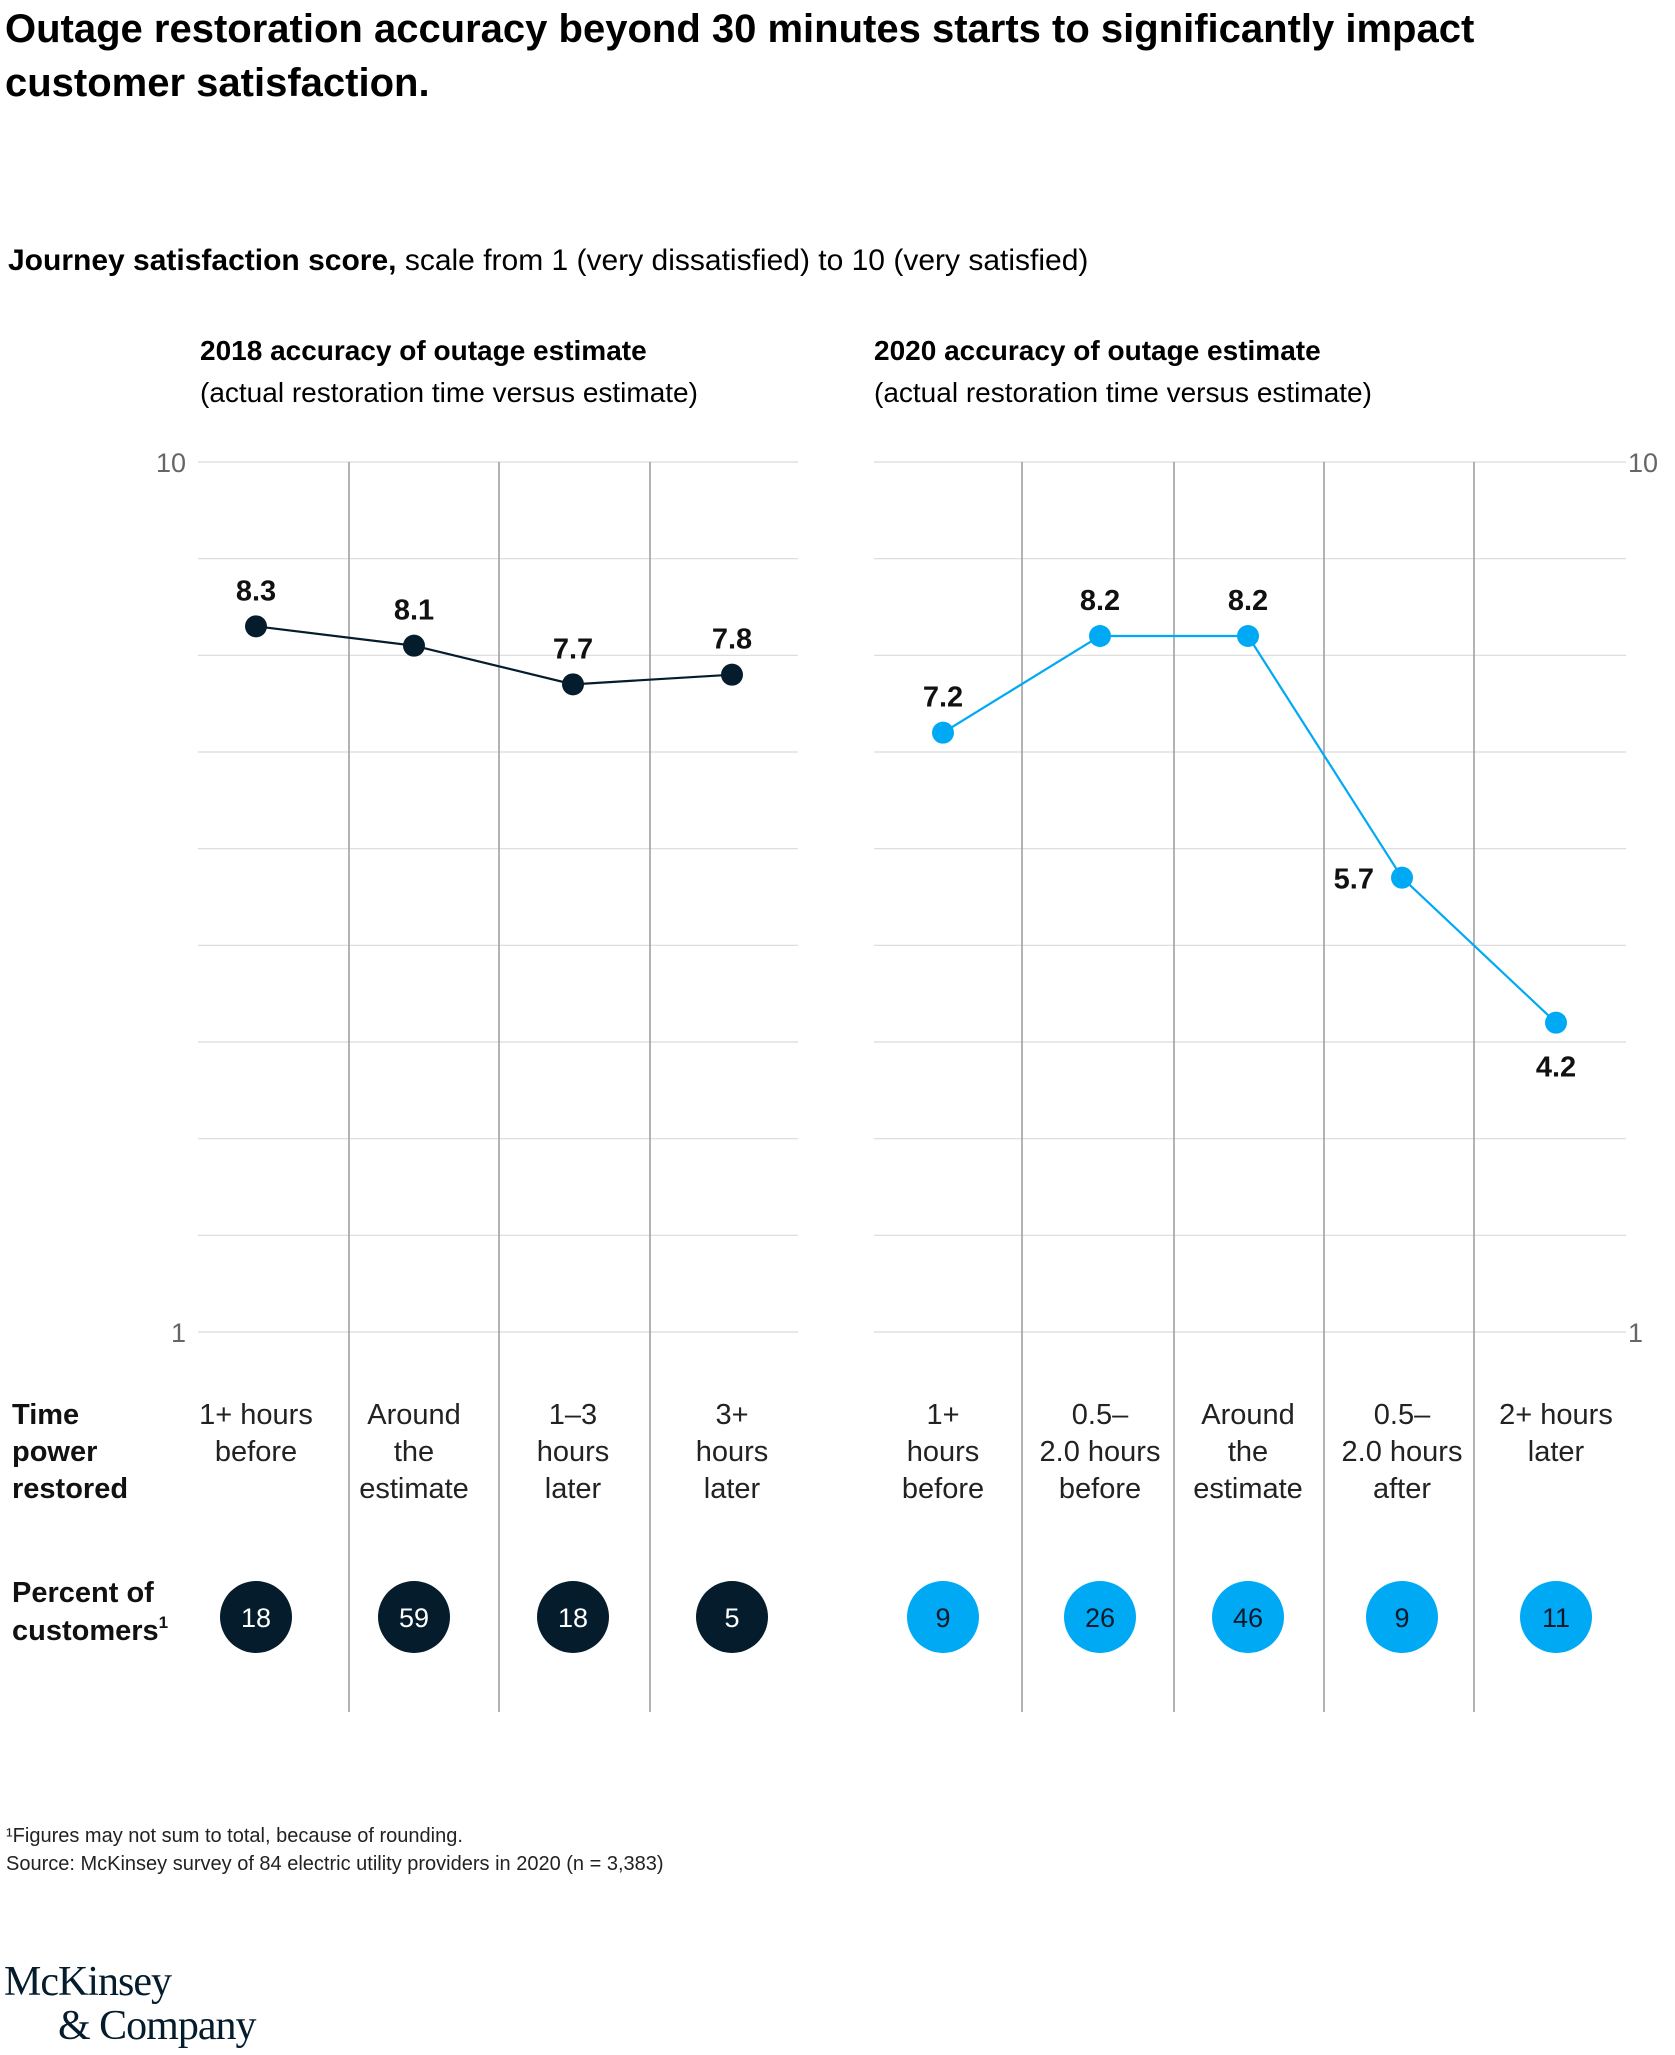  Describe the element at coordinates (256, 1415) in the screenshot. I see `category-label: 1+ hours` at that location.